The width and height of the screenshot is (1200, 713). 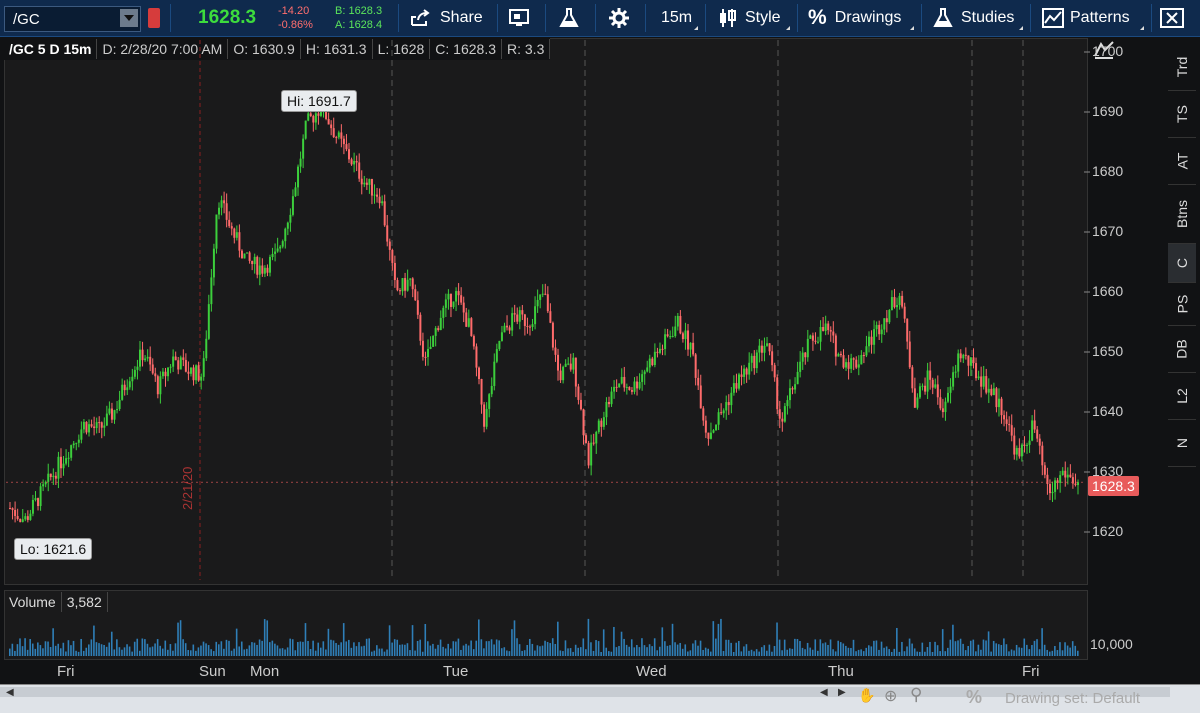 I want to click on ask-price: A: 1628.4, so click(x=359, y=25).